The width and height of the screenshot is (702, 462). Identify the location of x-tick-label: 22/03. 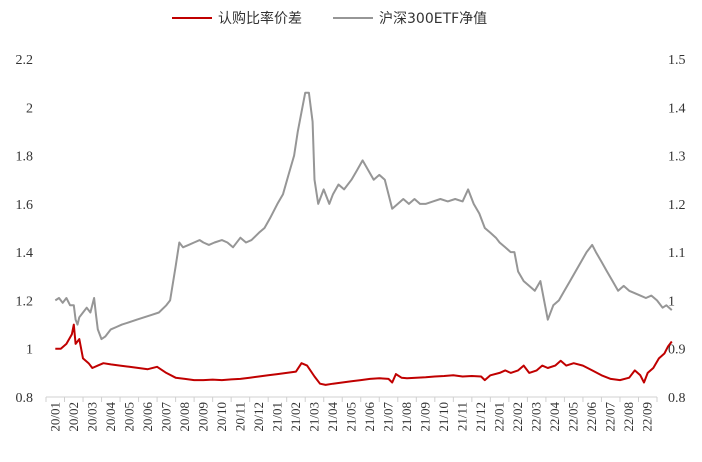
(536, 417).